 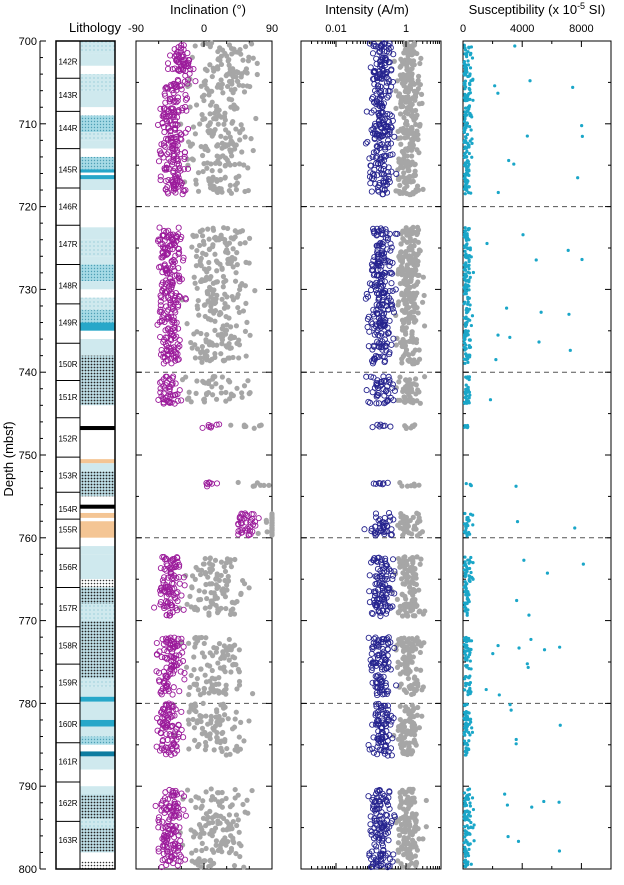 What do you see at coordinates (28, 870) in the screenshot?
I see `depth-tick-label: 800` at bounding box center [28, 870].